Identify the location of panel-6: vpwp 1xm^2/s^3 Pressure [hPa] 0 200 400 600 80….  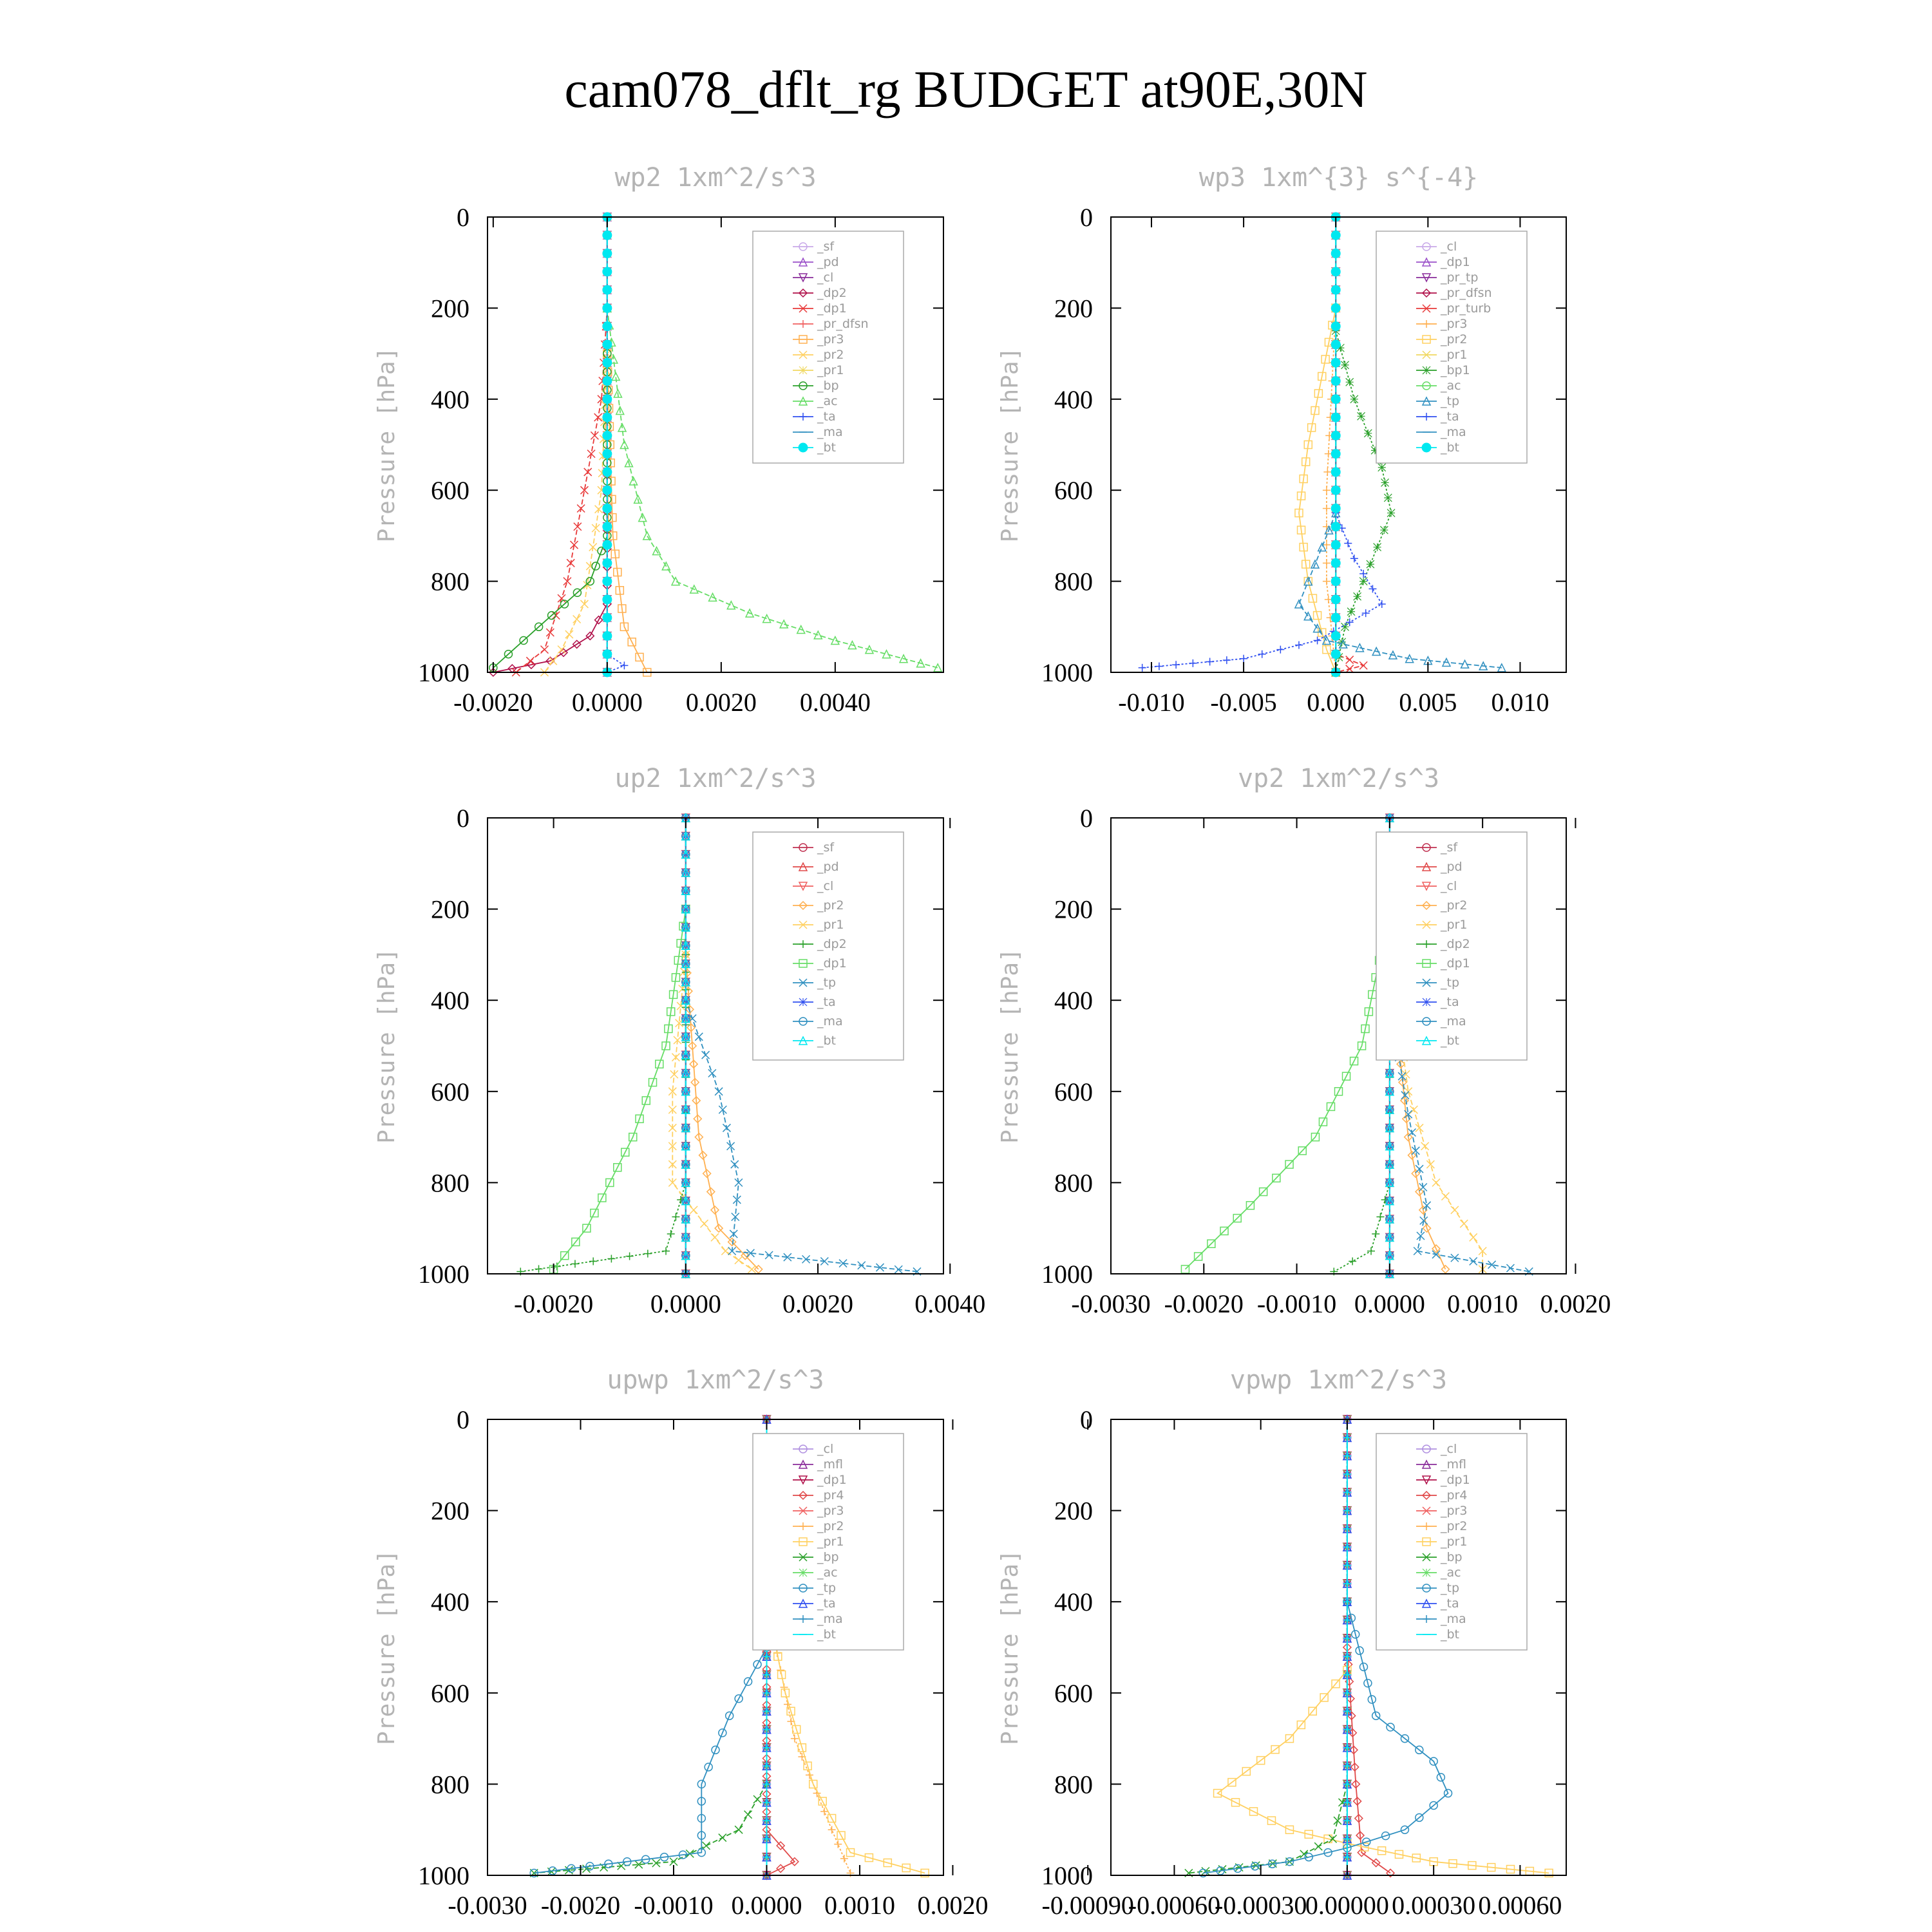
(1282, 1642).